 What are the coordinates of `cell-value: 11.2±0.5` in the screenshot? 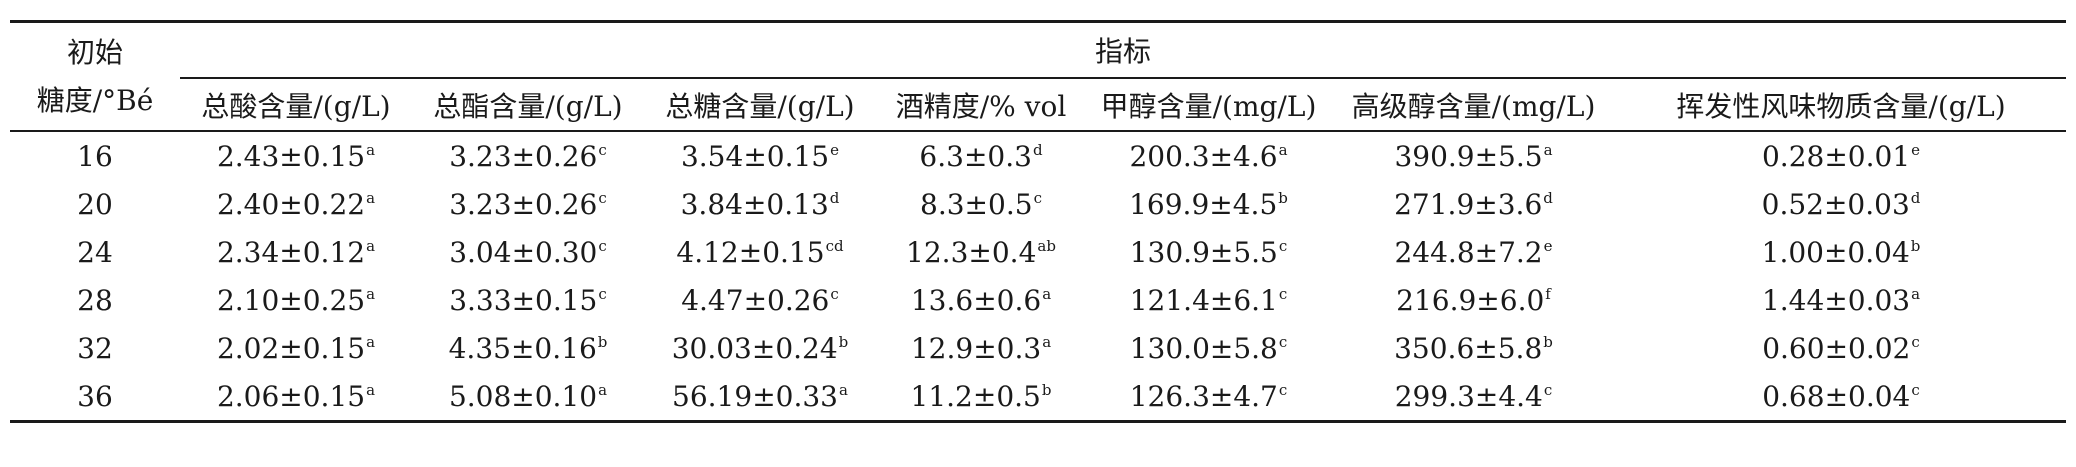 It's located at (975, 396).